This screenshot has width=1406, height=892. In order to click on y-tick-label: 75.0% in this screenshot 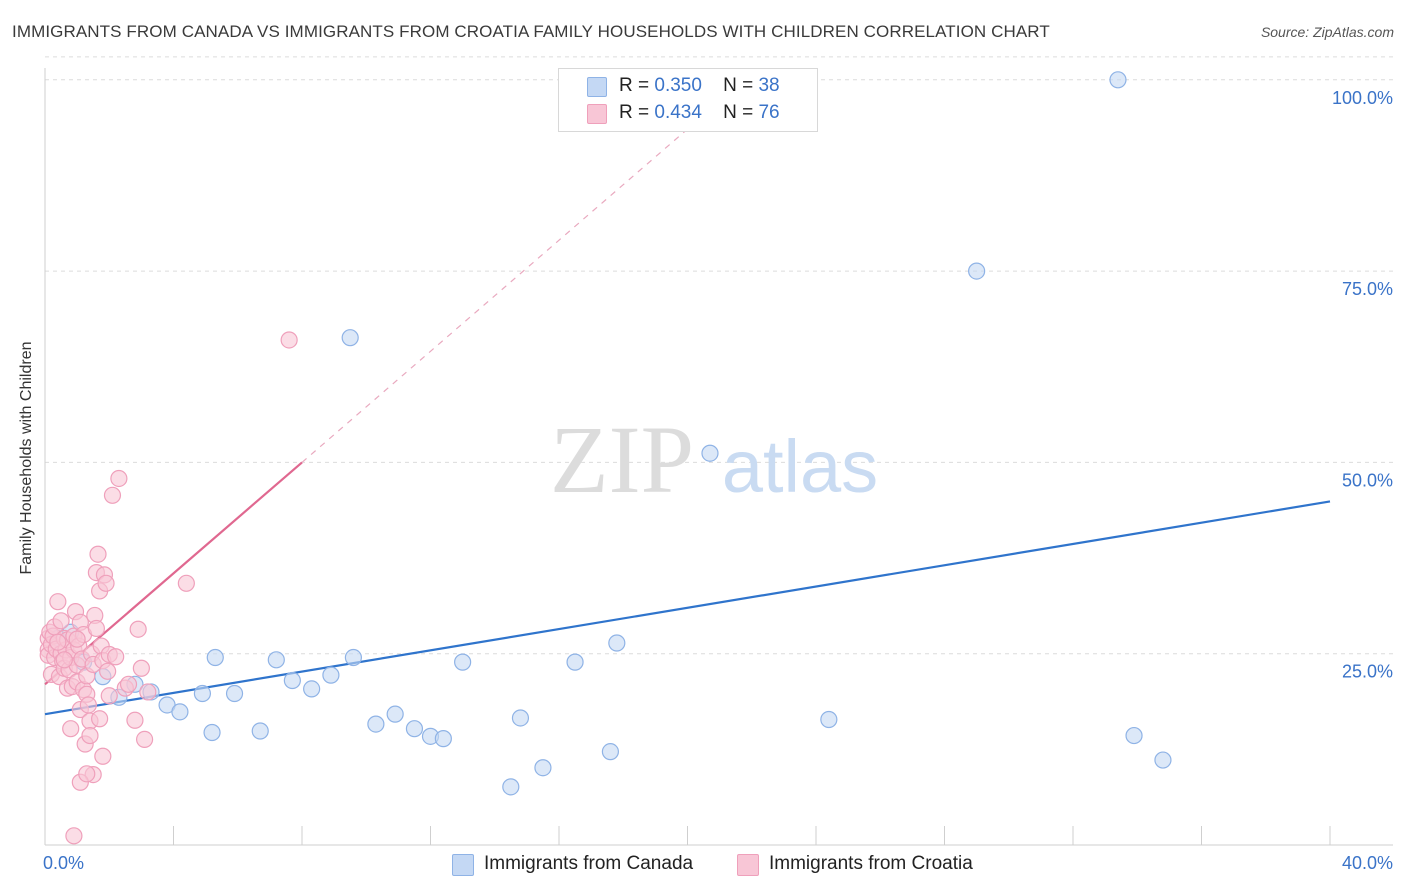, I will do `click(1367, 289)`.